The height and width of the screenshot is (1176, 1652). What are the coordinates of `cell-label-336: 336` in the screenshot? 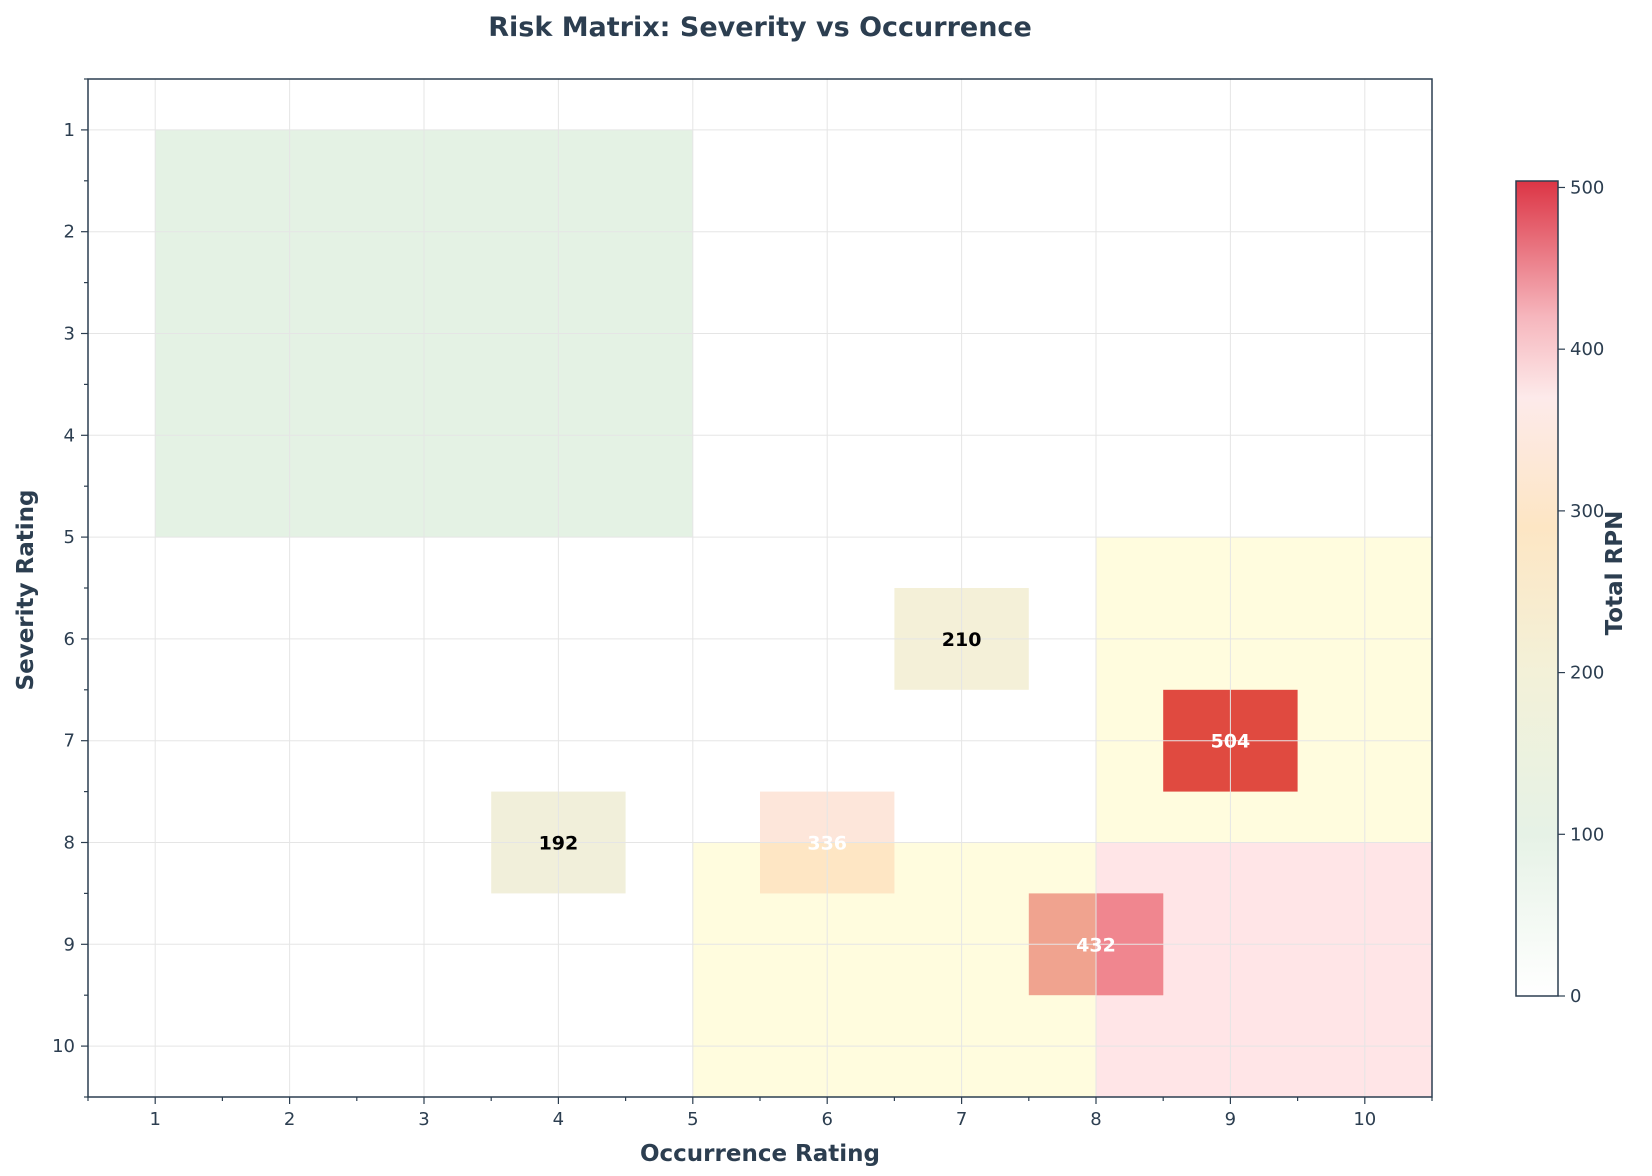 It's located at (827, 844).